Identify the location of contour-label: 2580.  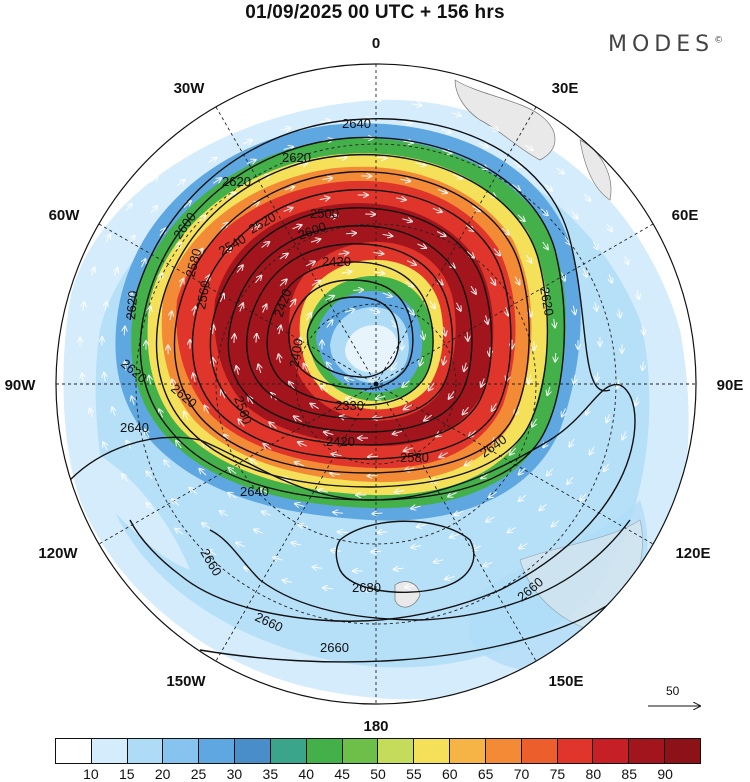
(193, 263).